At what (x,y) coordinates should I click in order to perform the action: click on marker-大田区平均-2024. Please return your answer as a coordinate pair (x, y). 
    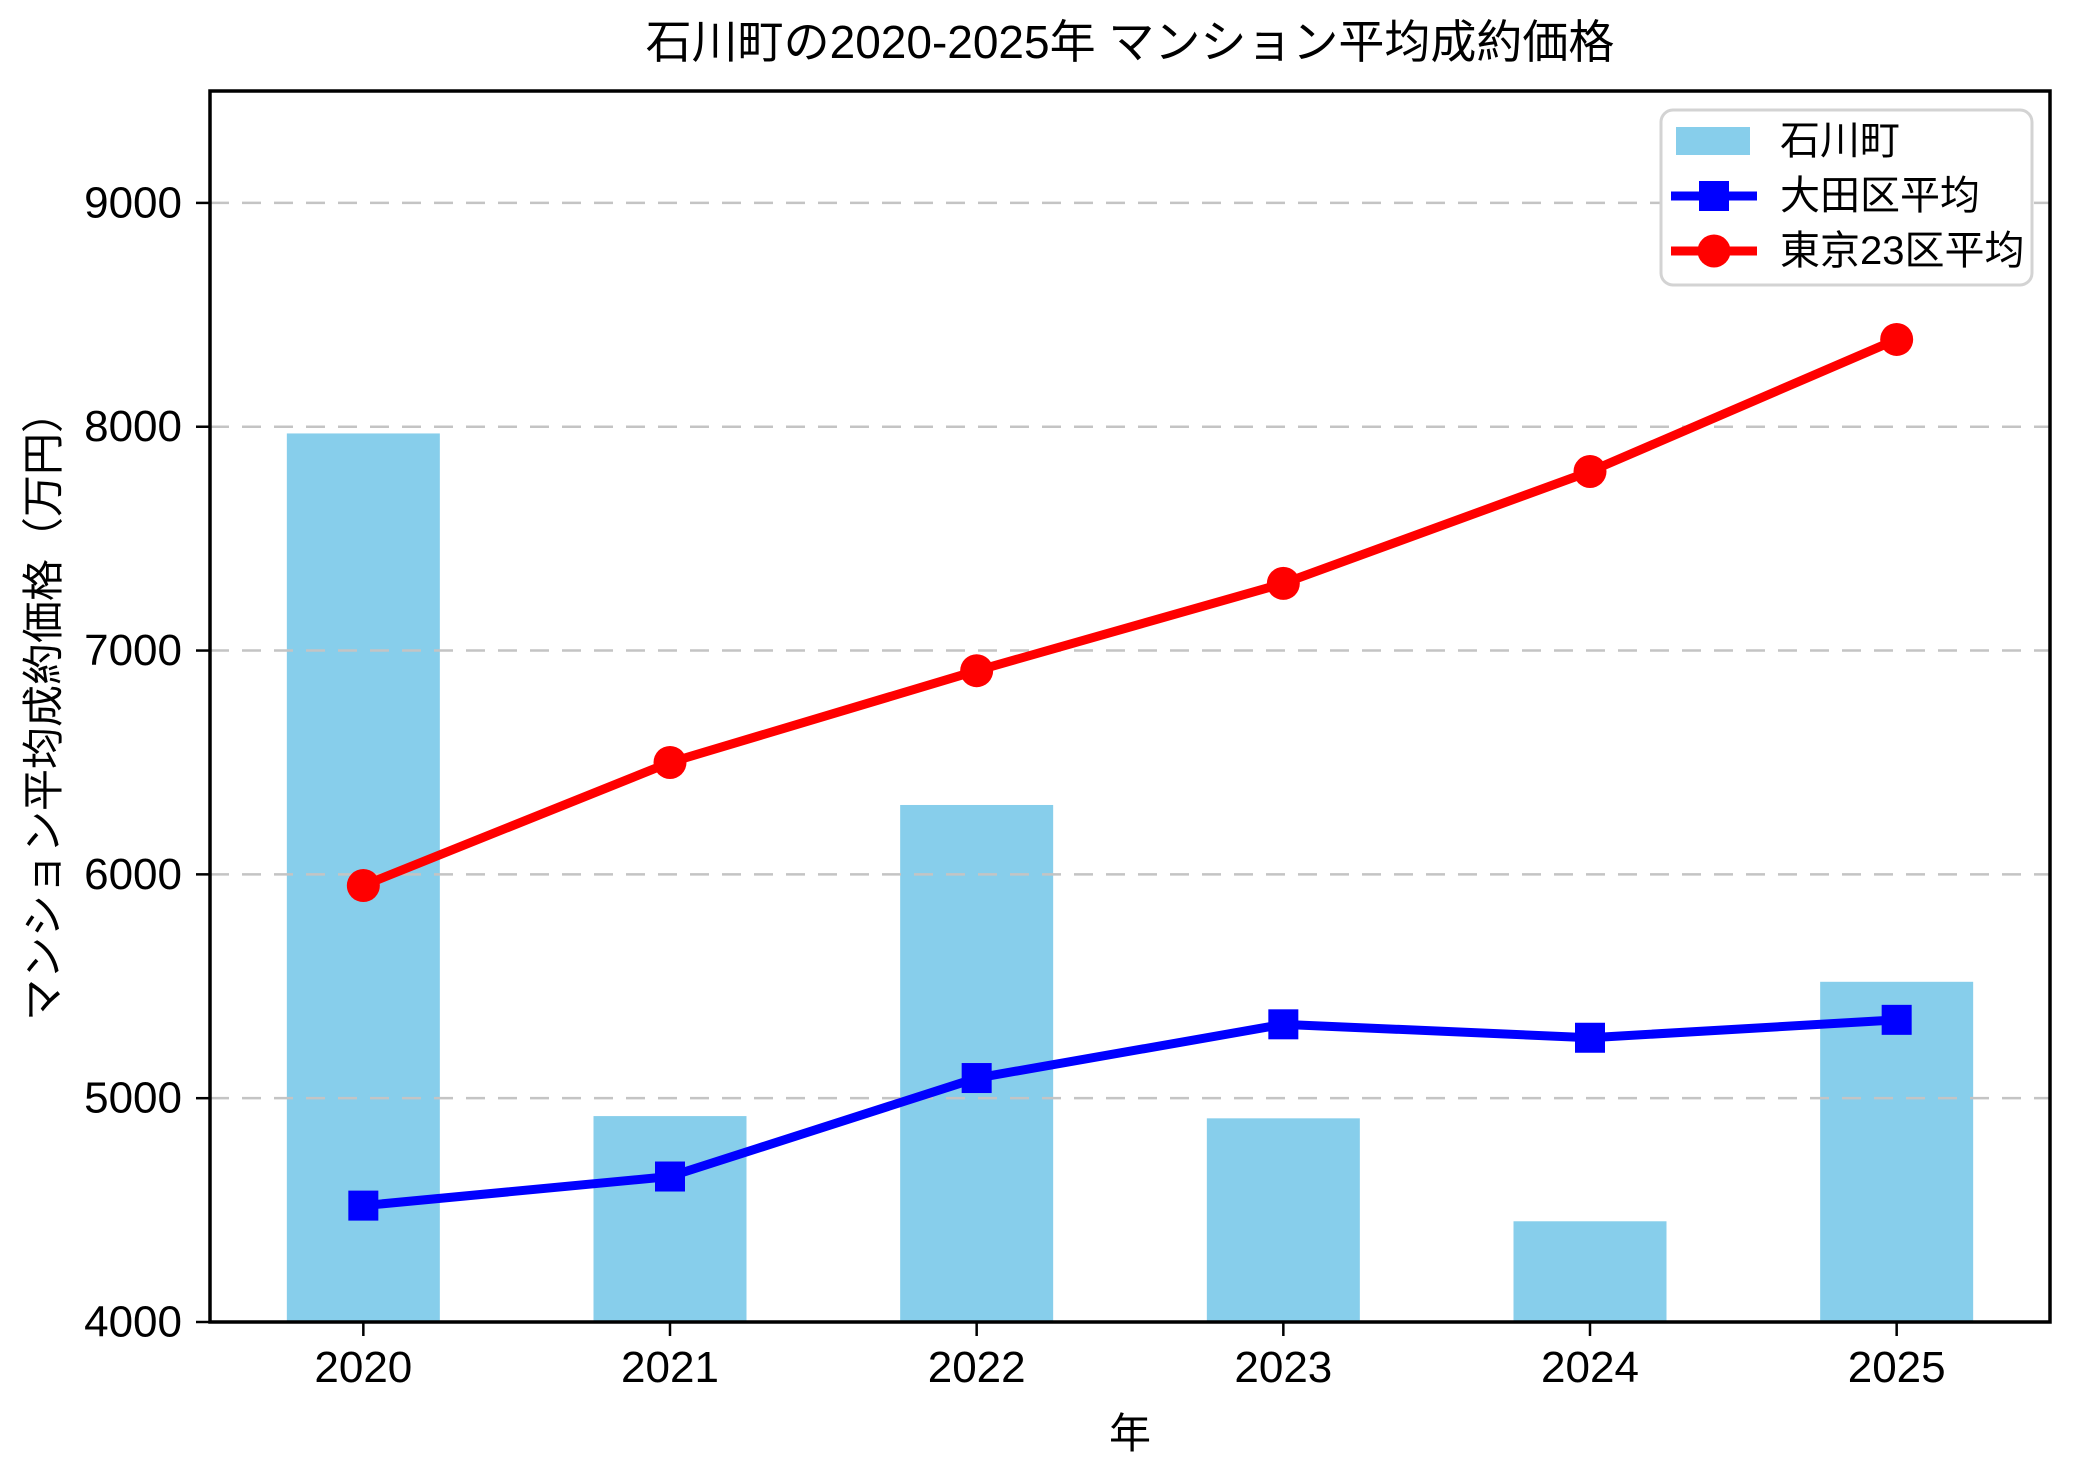
    Looking at the image, I should click on (1590, 1037).